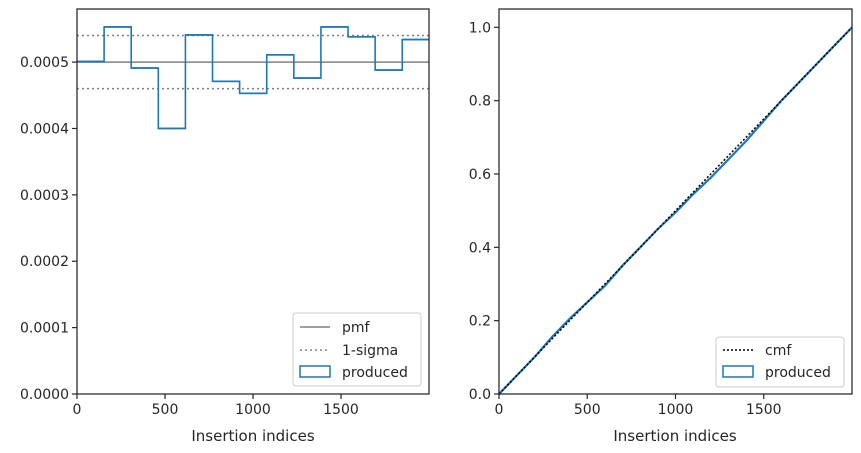  What do you see at coordinates (480, 175) in the screenshot?
I see `right-ytick-label: 0.6` at bounding box center [480, 175].